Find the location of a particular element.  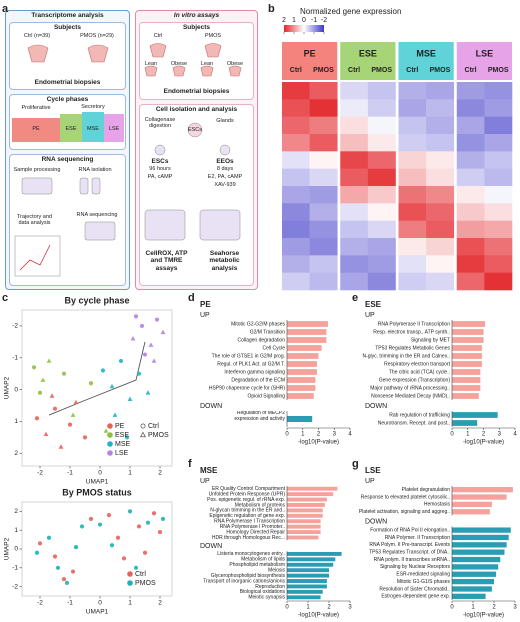

label: 8 days is located at coordinates (225, 169).